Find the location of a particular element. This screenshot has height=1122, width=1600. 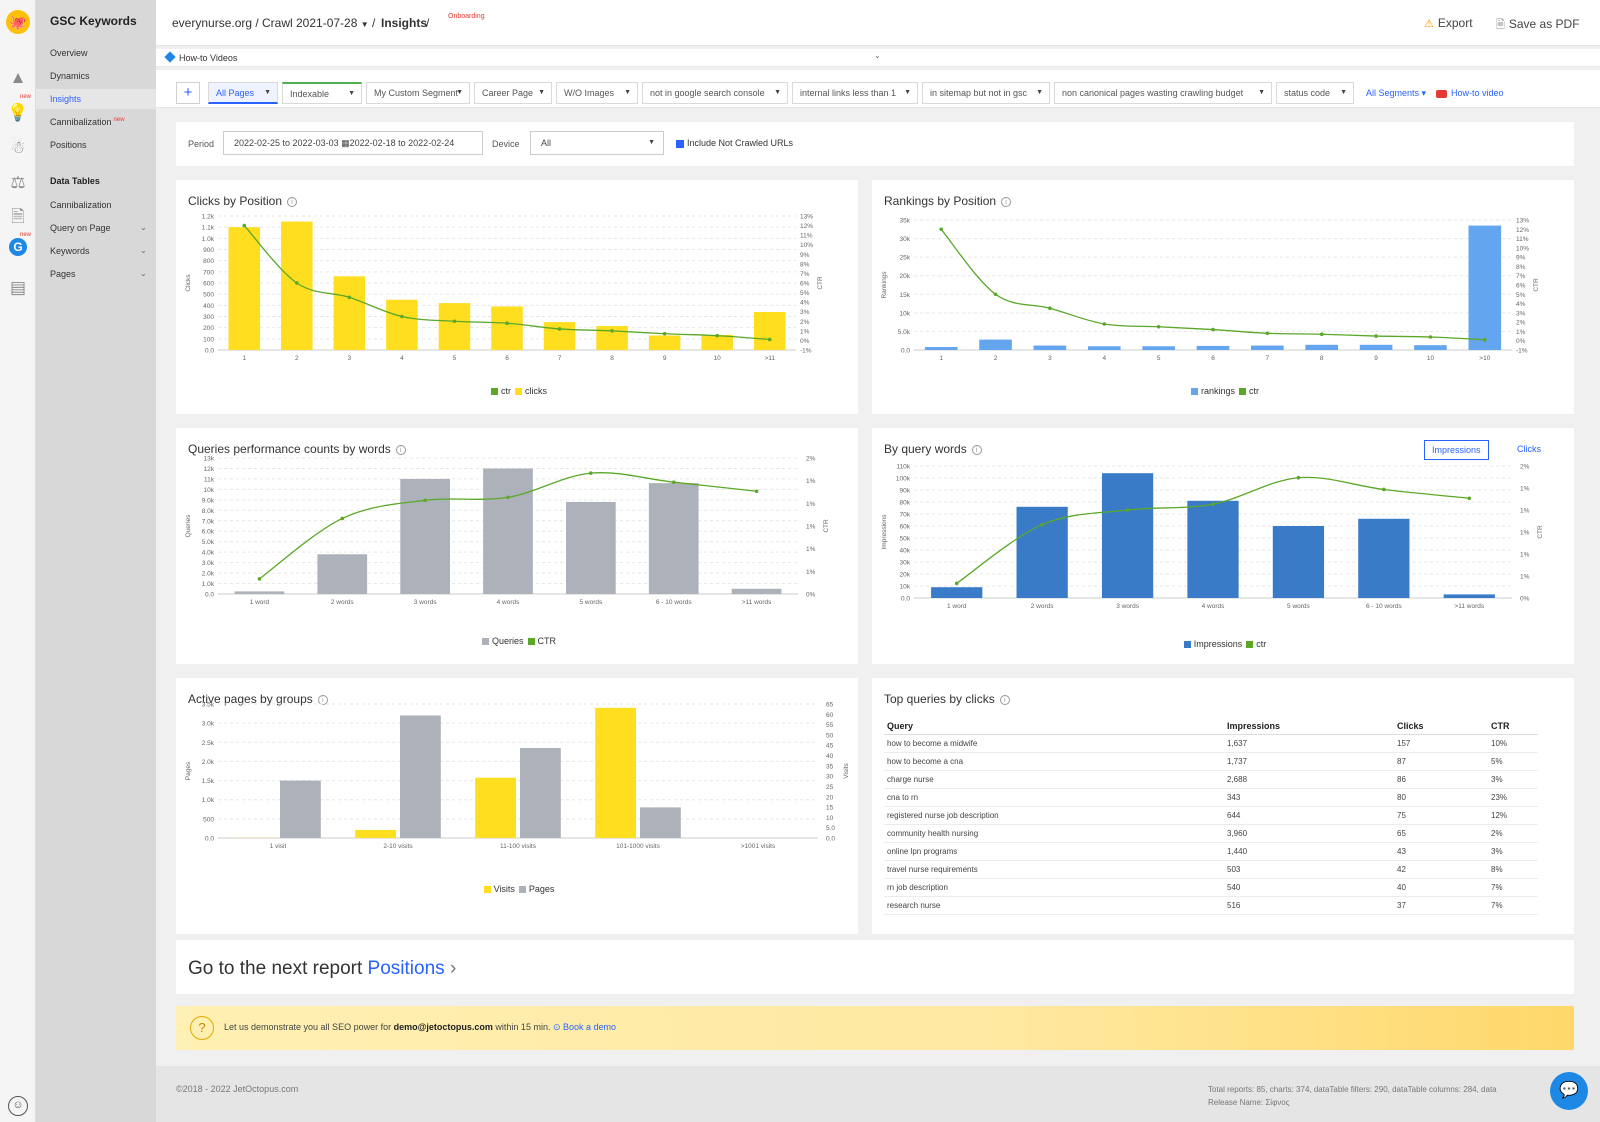

table-cell: 23% is located at coordinates (1513, 797).